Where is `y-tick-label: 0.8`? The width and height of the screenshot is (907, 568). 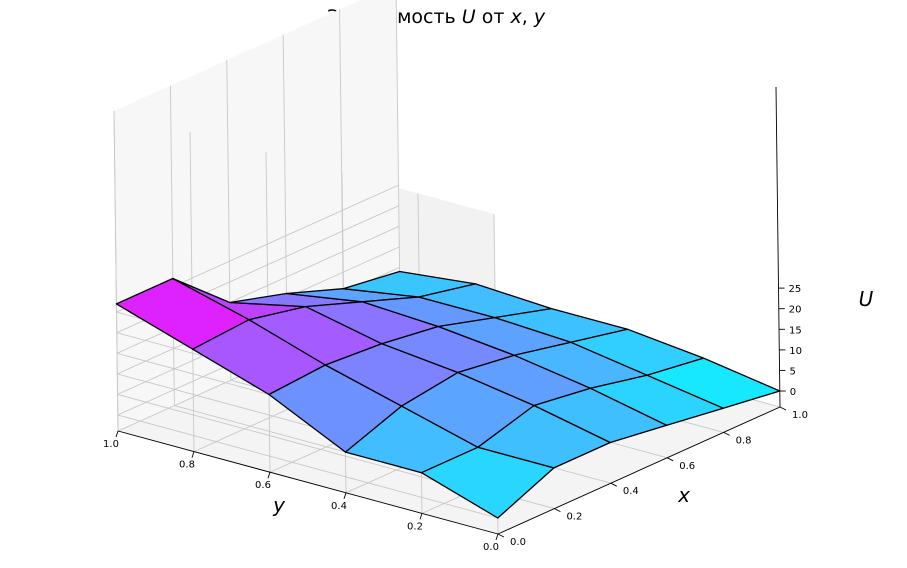
y-tick-label: 0.8 is located at coordinates (187, 465).